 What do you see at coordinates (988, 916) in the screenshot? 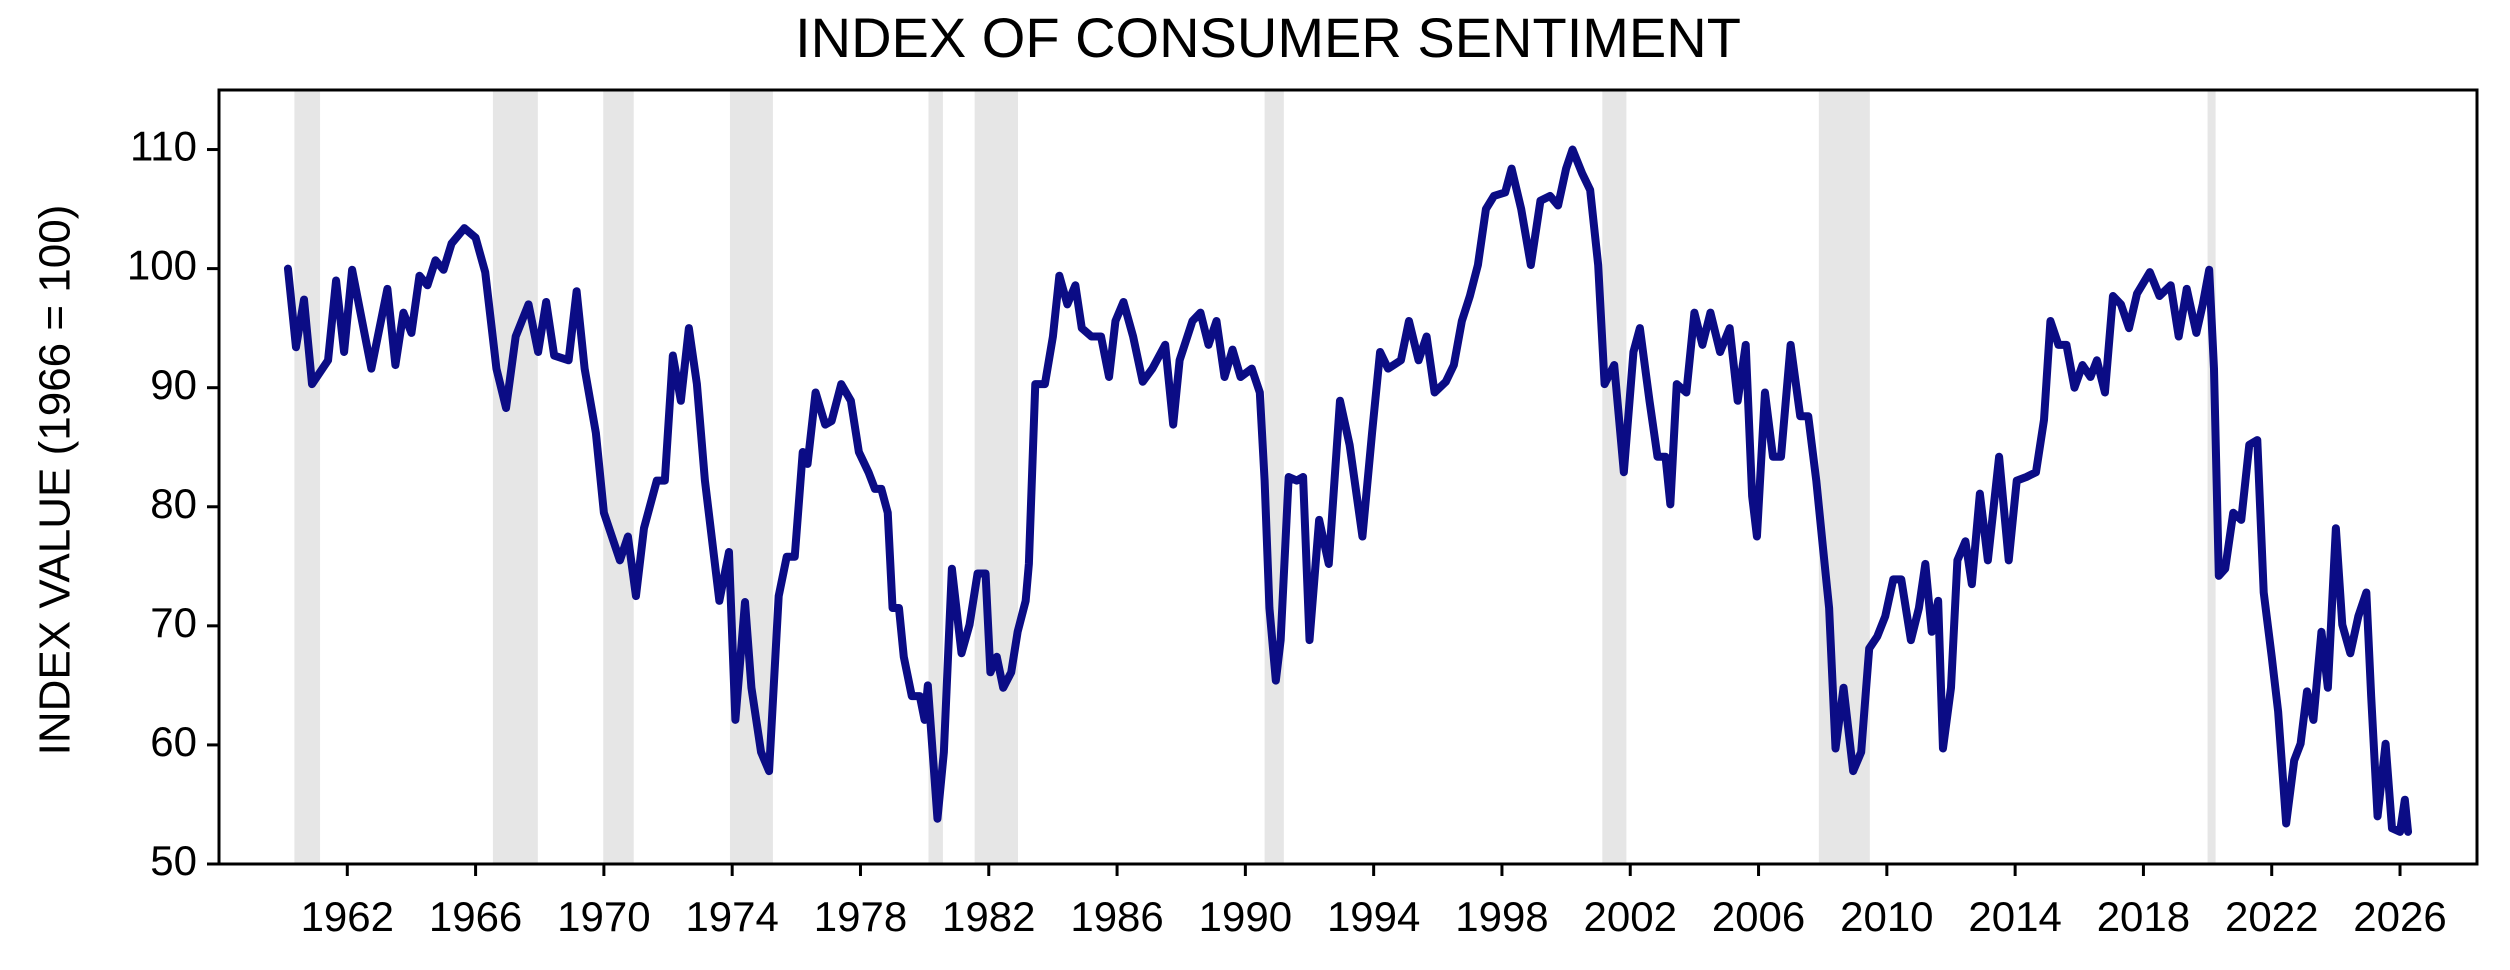
I see `x-tick-label: 1982` at bounding box center [988, 916].